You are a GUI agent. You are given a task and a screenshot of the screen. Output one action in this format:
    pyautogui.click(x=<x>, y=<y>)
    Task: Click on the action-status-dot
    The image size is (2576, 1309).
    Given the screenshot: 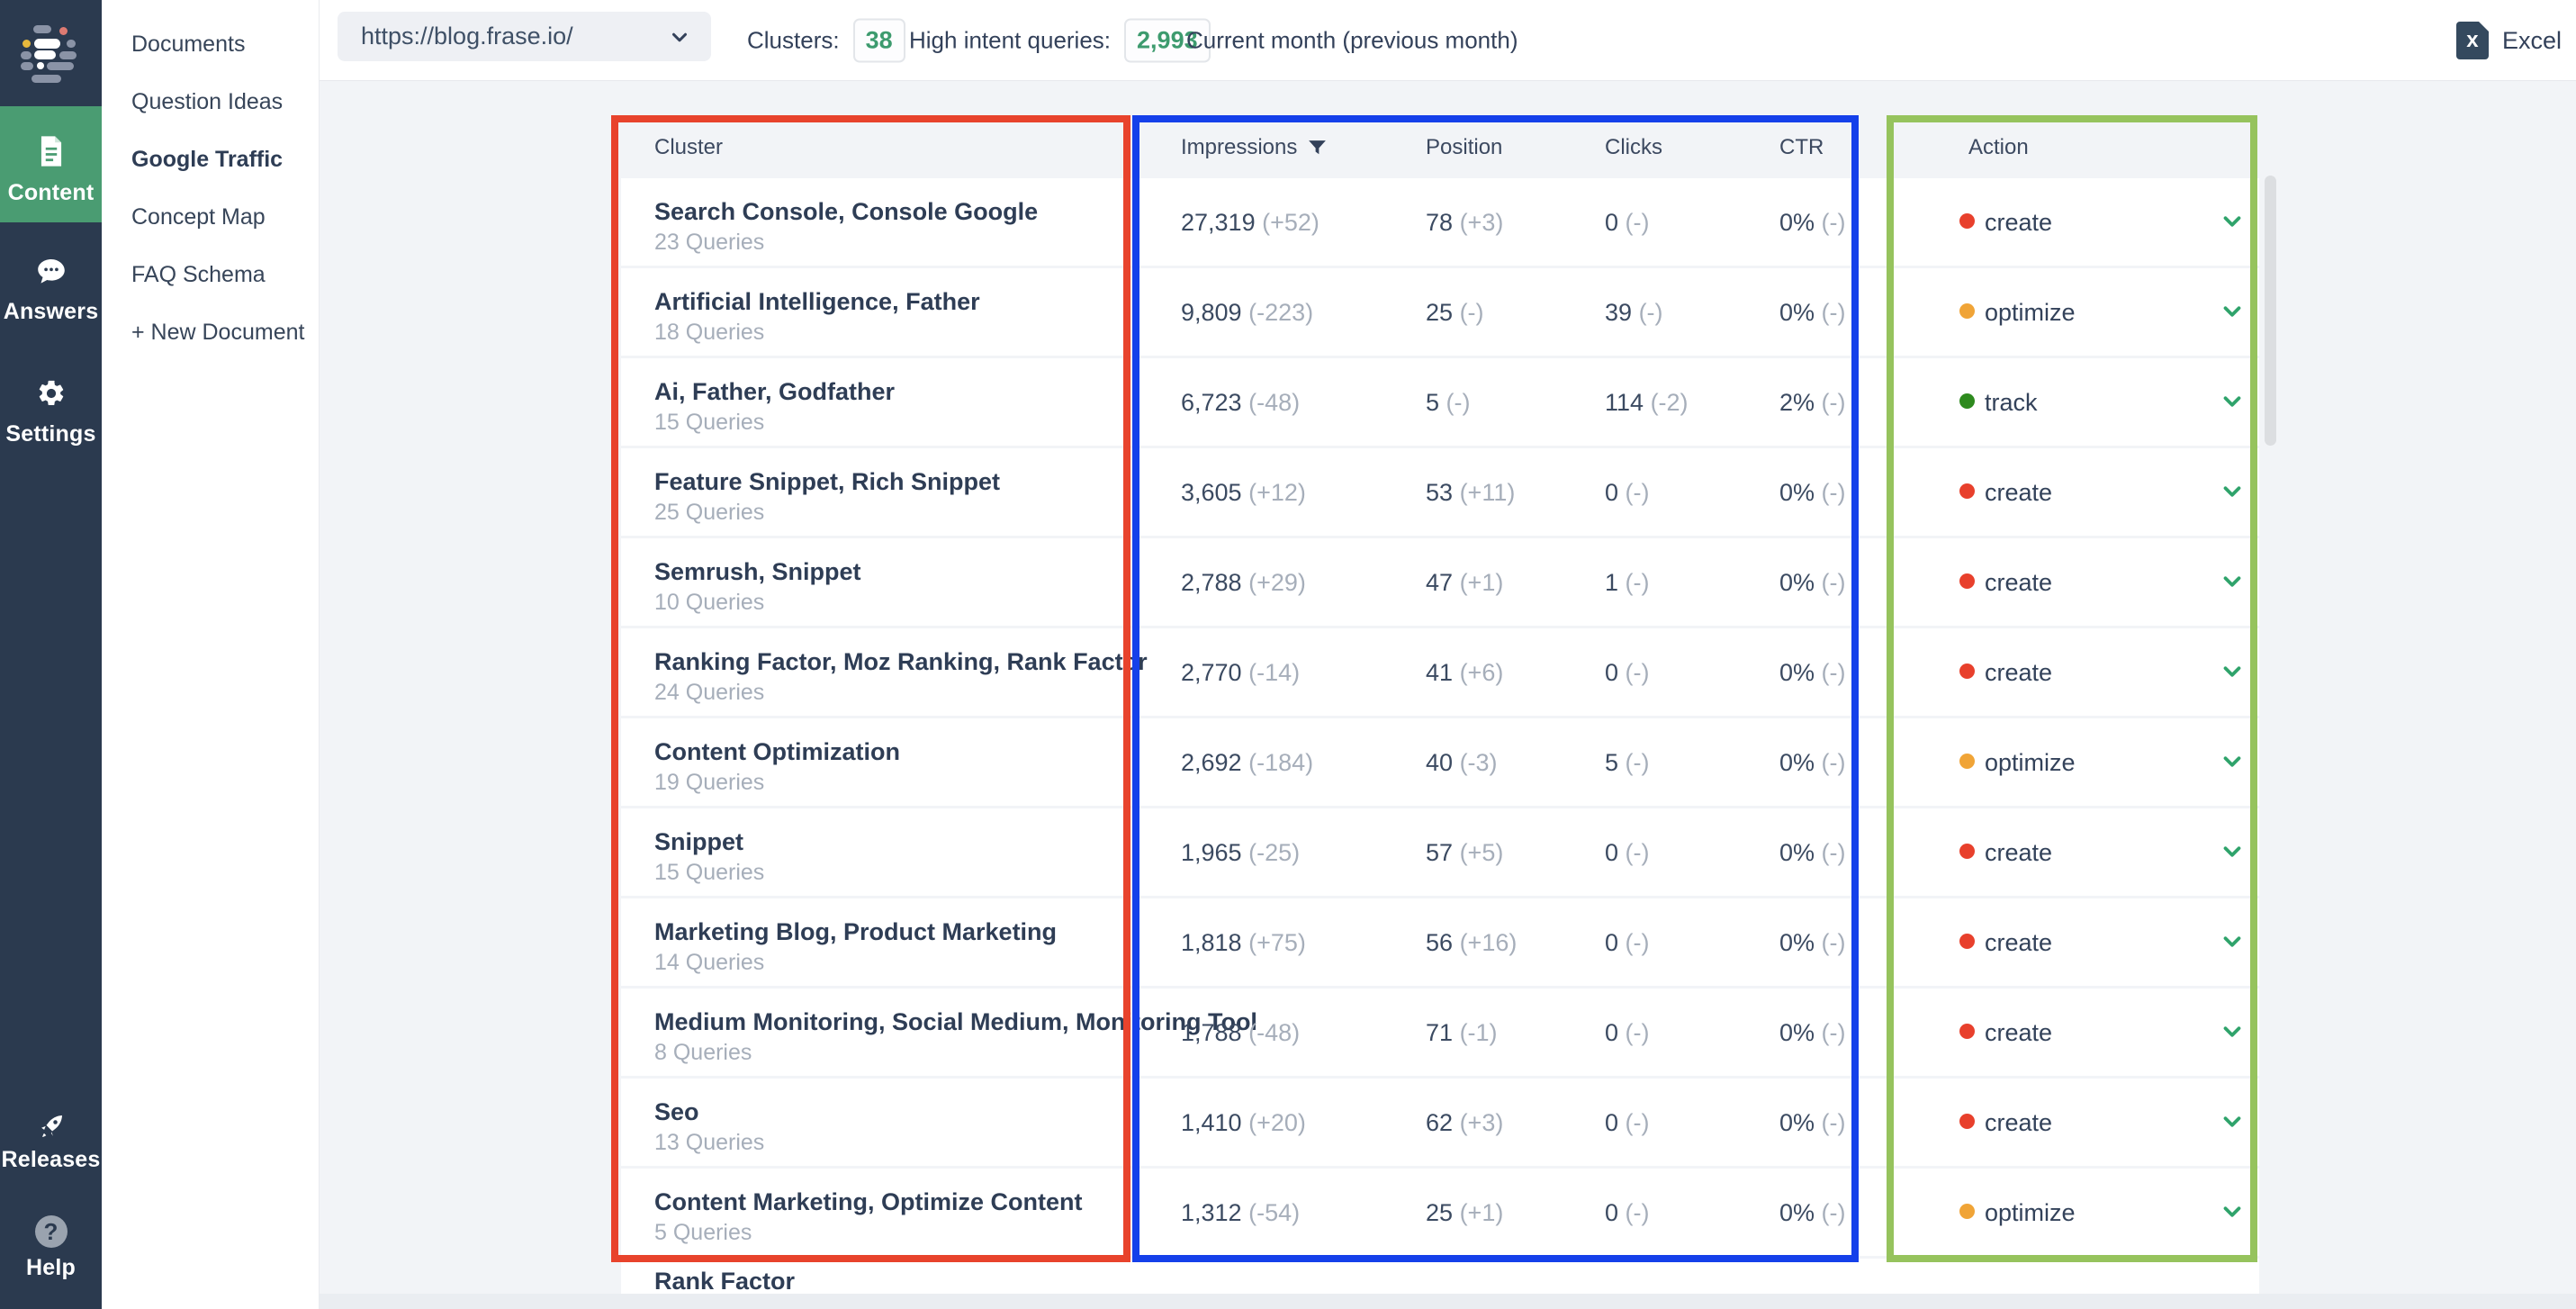 What is the action you would take?
    pyautogui.click(x=1967, y=401)
    